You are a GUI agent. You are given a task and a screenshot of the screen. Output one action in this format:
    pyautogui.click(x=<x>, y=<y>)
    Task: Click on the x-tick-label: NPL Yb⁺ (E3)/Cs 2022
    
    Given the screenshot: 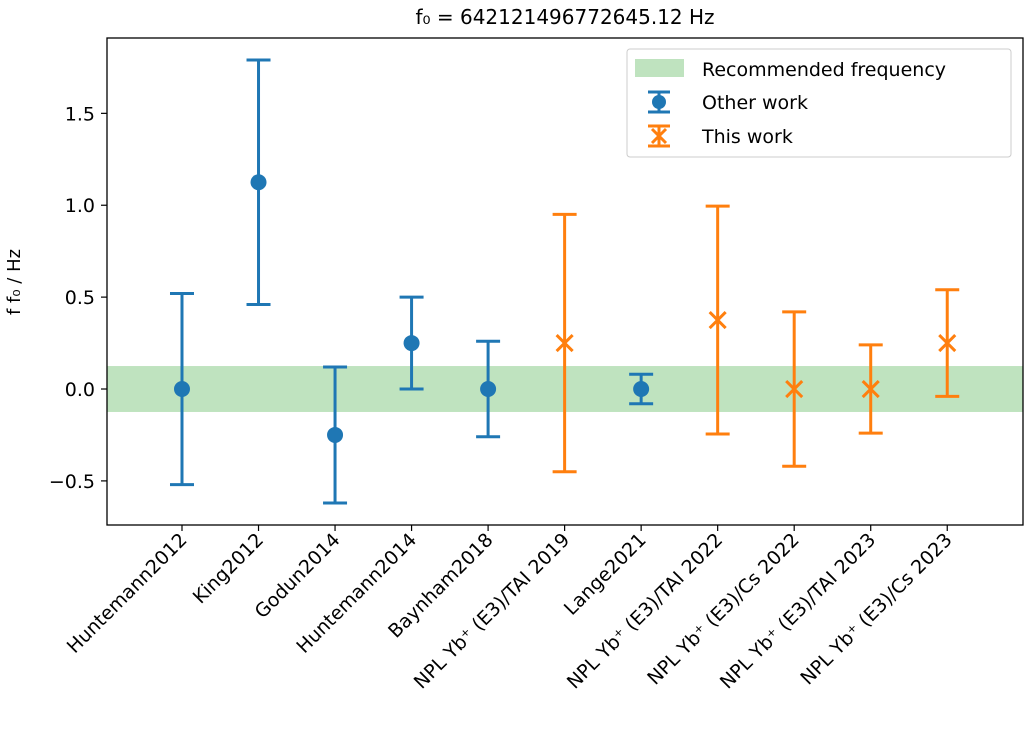 What is the action you would take?
    pyautogui.click(x=723, y=609)
    